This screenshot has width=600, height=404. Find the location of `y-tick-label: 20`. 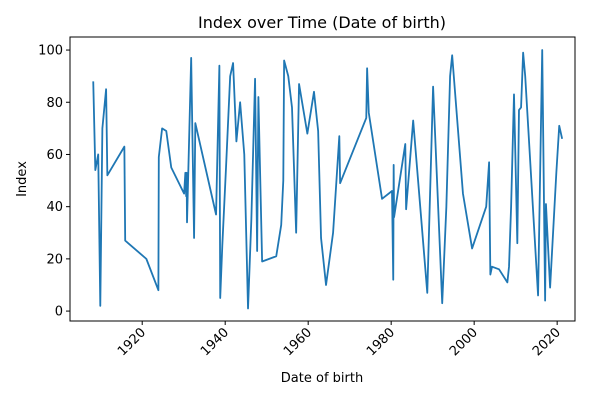

y-tick-label: 20 is located at coordinates (54, 259).